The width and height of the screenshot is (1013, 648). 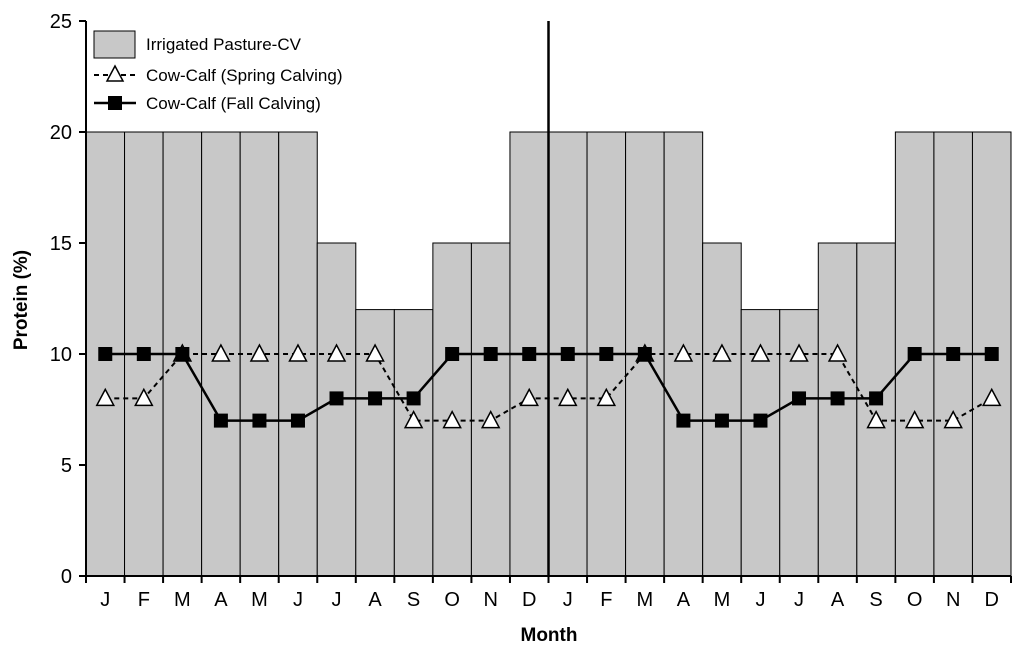 I want to click on line-spring-calving, so click(x=549, y=387).